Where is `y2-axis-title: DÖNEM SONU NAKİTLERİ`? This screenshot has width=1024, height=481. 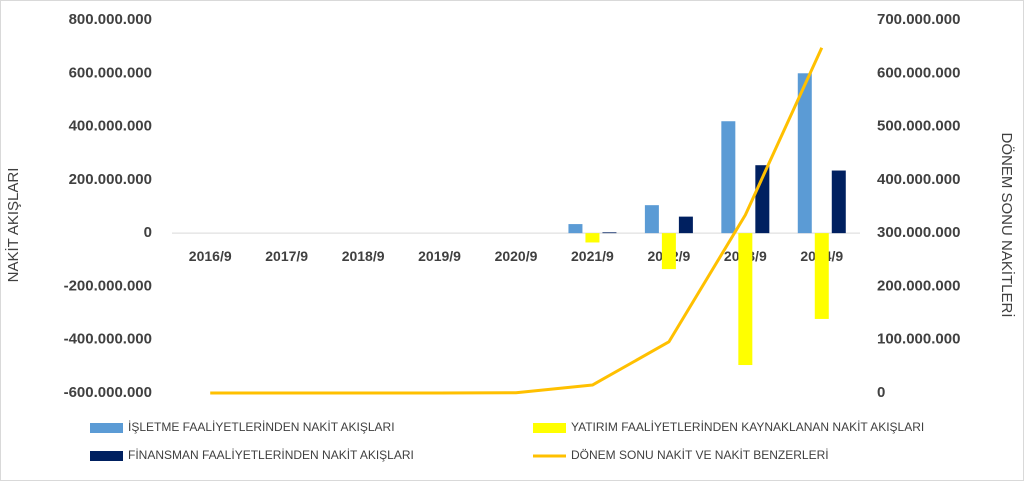 y2-axis-title: DÖNEM SONU NAKİTLERİ is located at coordinates (1007, 224).